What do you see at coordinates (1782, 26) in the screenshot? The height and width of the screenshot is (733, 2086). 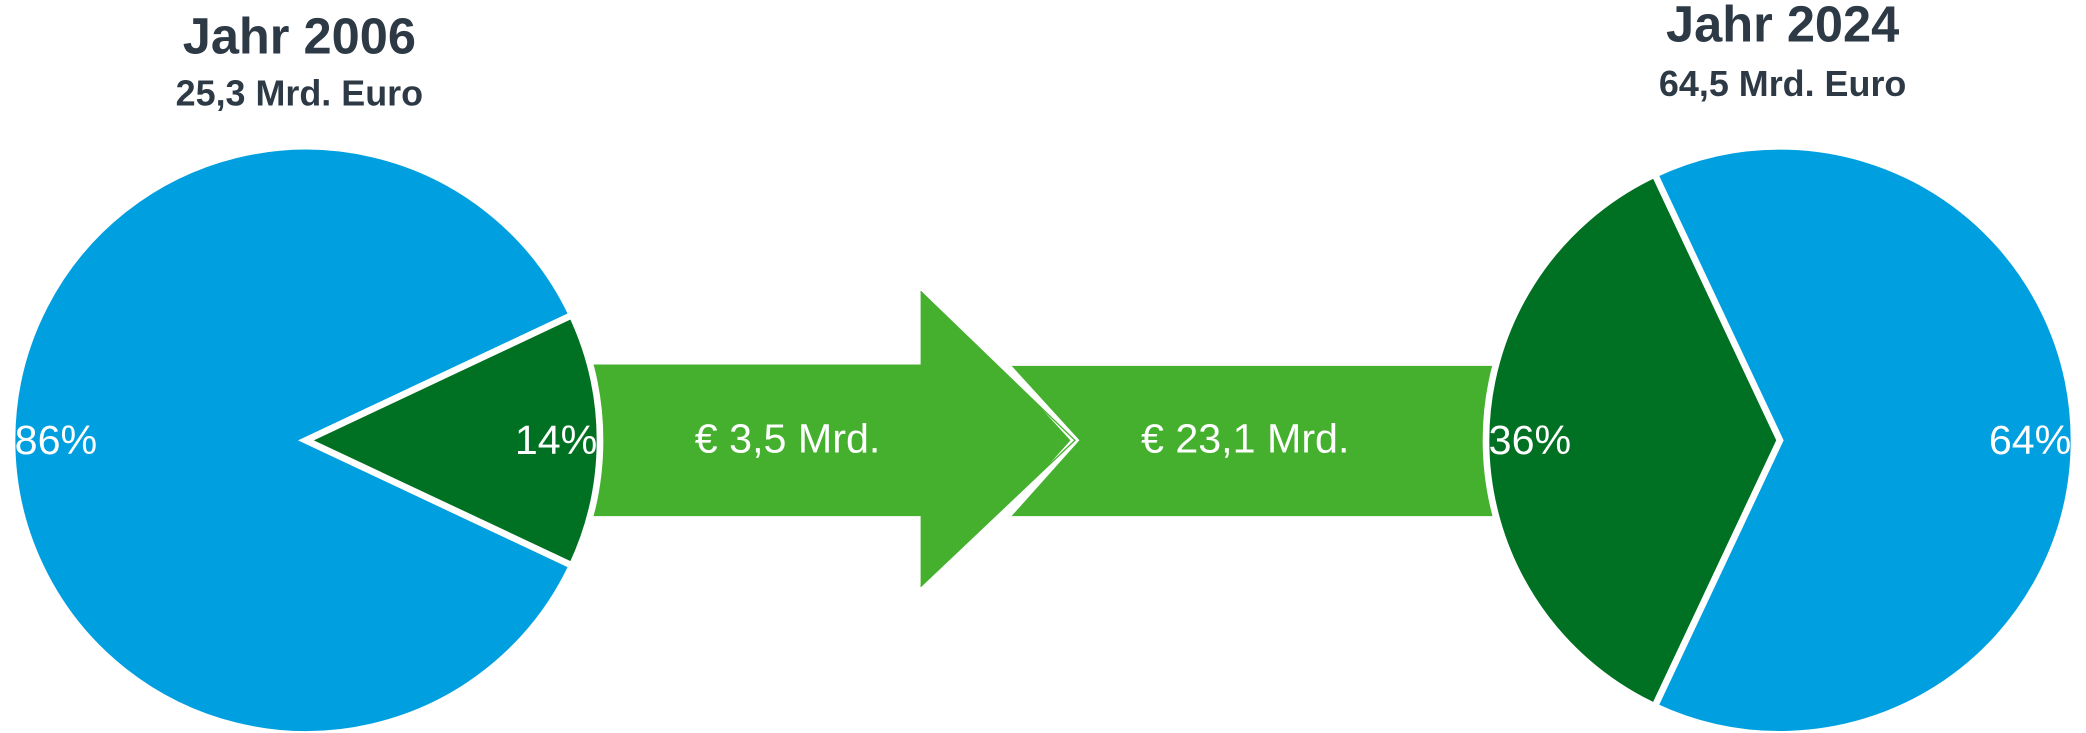 I see `chart-title: Jahr 2024` at bounding box center [1782, 26].